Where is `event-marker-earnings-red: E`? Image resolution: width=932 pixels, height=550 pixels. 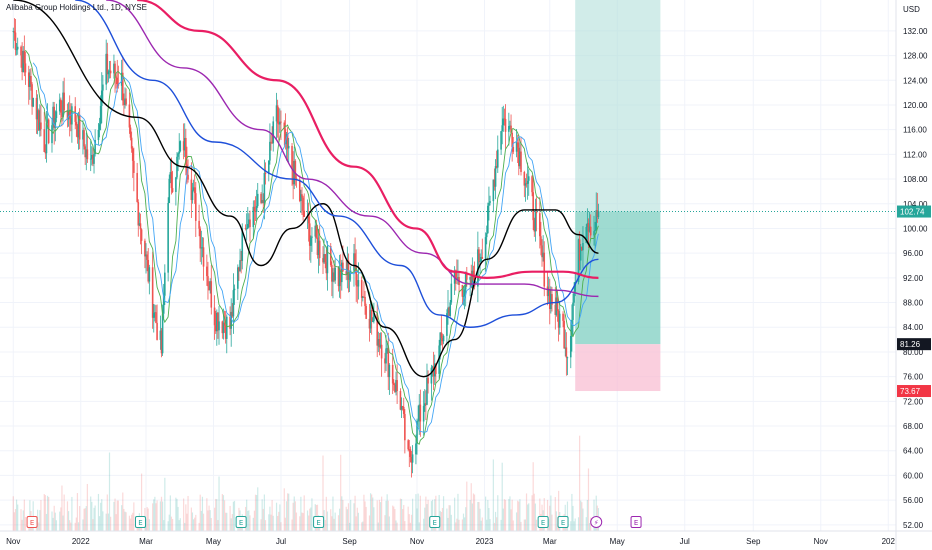
event-marker-earnings-red: E is located at coordinates (32, 522).